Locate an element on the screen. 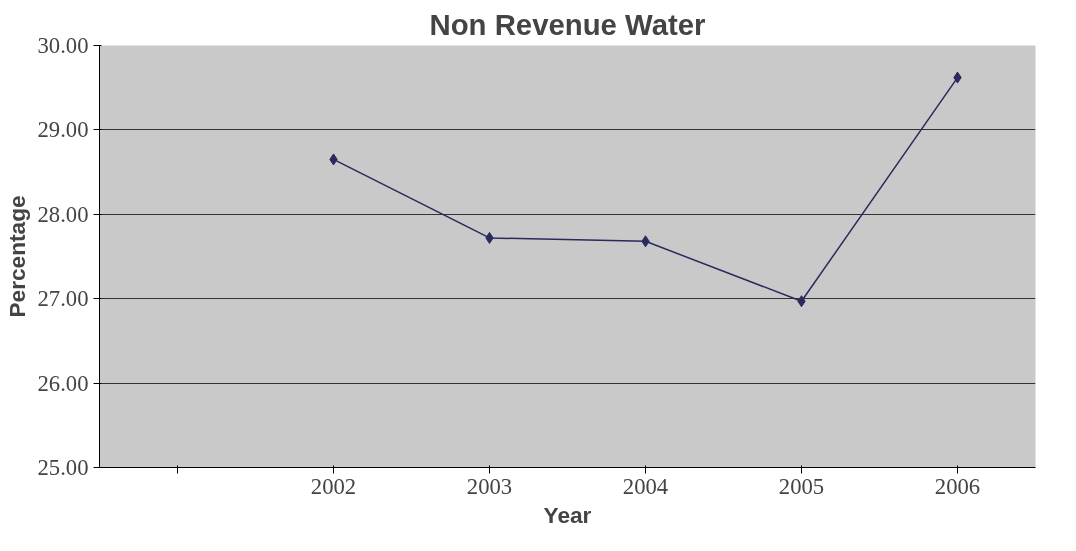 Image resolution: width=1076 pixels, height=551 pixels. x-axis-title: Year is located at coordinates (567, 514).